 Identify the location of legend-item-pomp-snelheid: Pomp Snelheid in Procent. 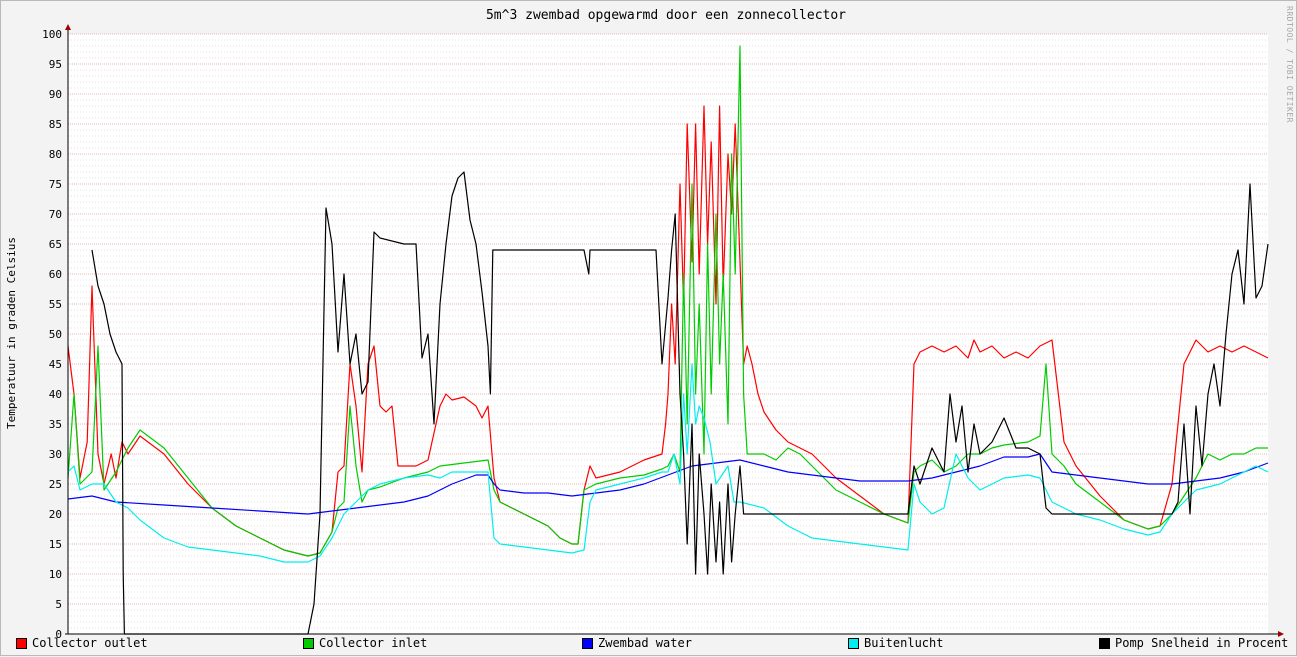
(1193, 643).